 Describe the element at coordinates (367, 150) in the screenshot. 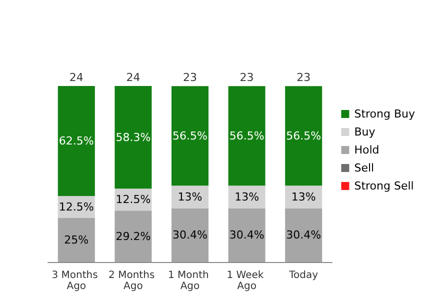

I see `legend-label: Hold` at that location.